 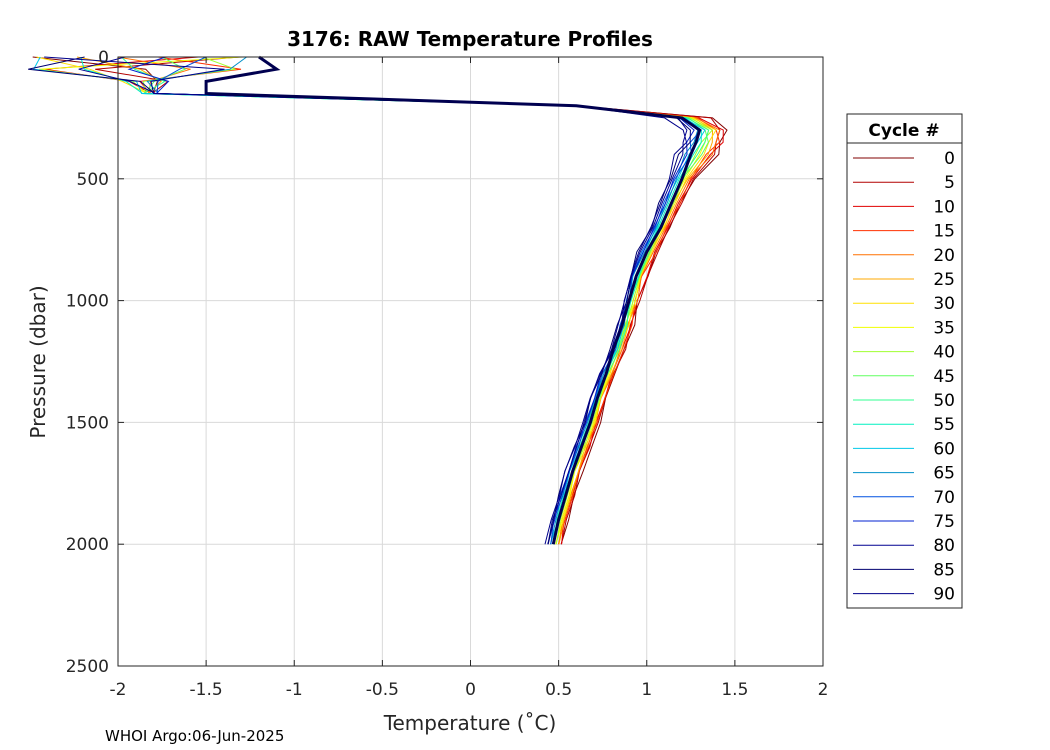 I want to click on x-tick-label: 1.5, so click(x=734, y=690).